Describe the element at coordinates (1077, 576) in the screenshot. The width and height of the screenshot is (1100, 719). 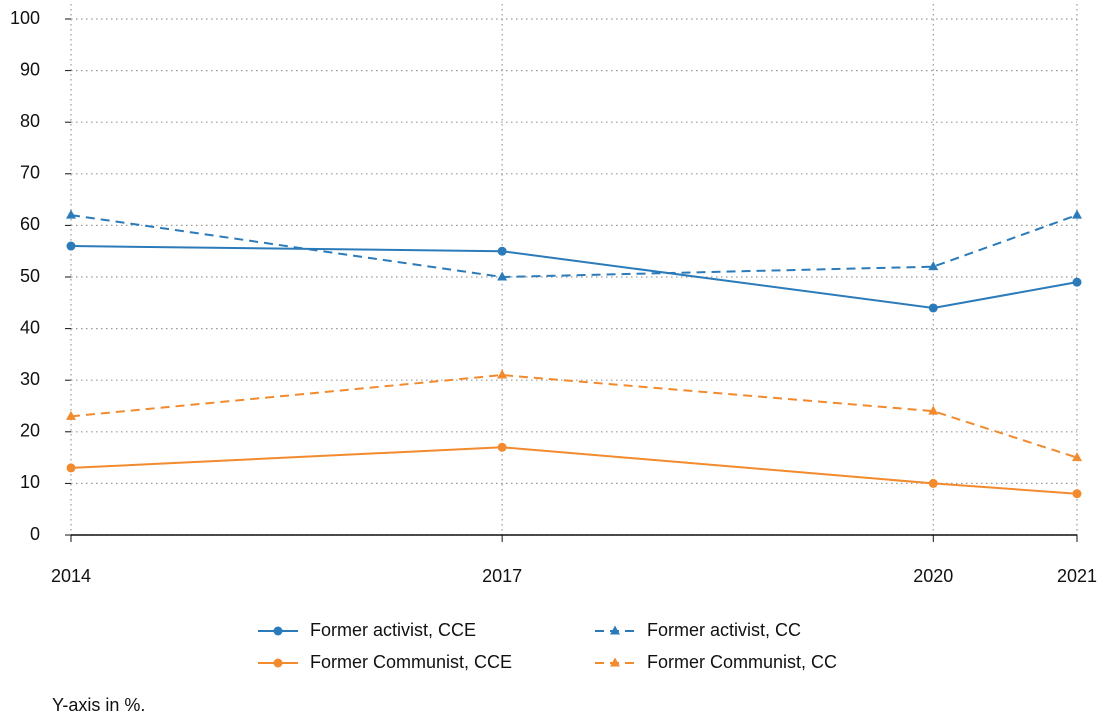
I see `x-tick-label: 2021` at that location.